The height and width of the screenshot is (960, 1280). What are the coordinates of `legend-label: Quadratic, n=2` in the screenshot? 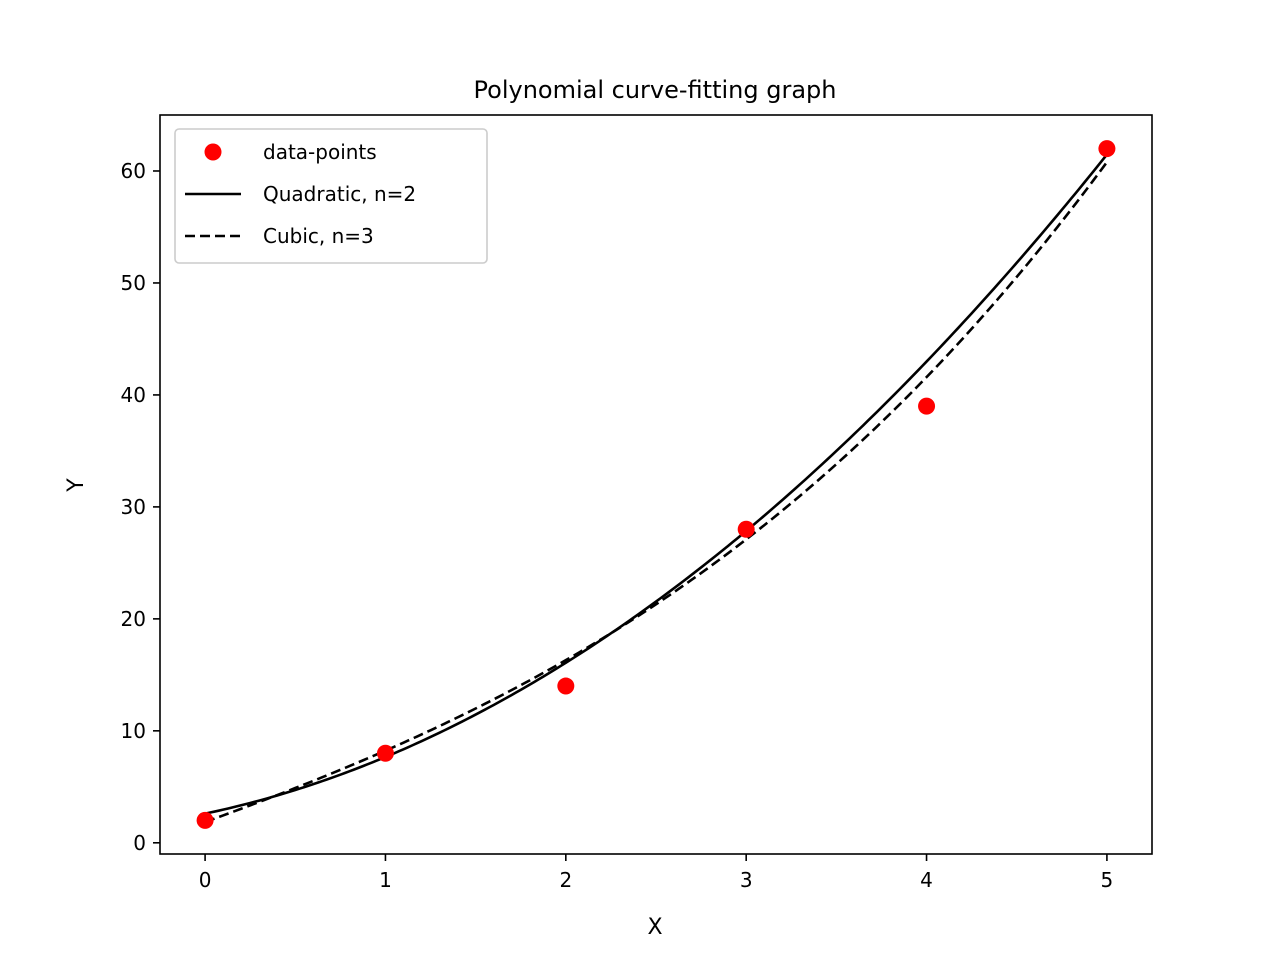 It's located at (339, 194).